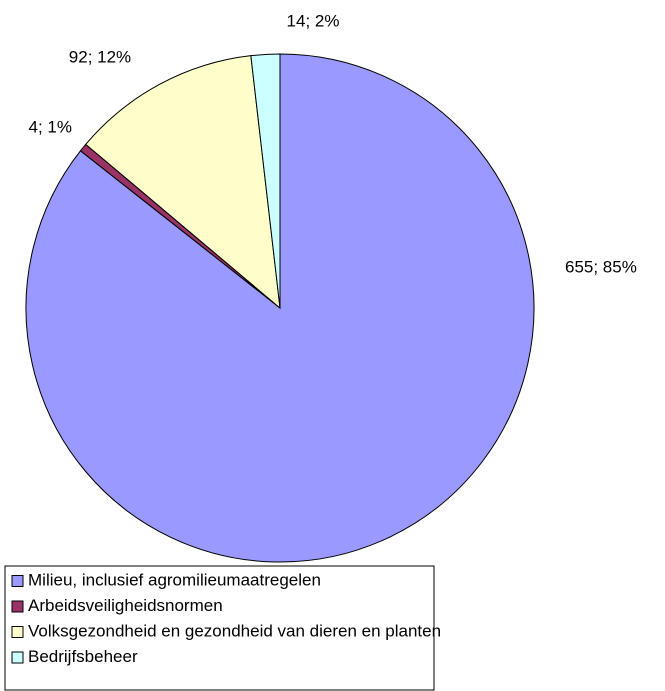 This screenshot has height=691, width=665. Describe the element at coordinates (313, 20) in the screenshot. I see `data-label: 14; 2%` at that location.